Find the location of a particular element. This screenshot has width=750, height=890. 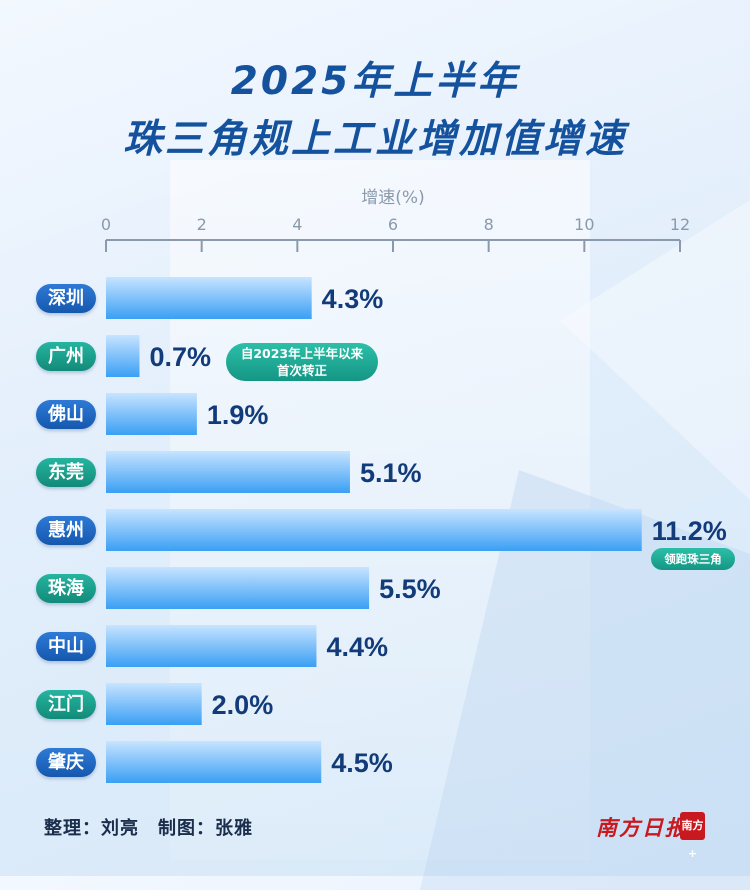

category-label: 深圳 is located at coordinates (66, 298).